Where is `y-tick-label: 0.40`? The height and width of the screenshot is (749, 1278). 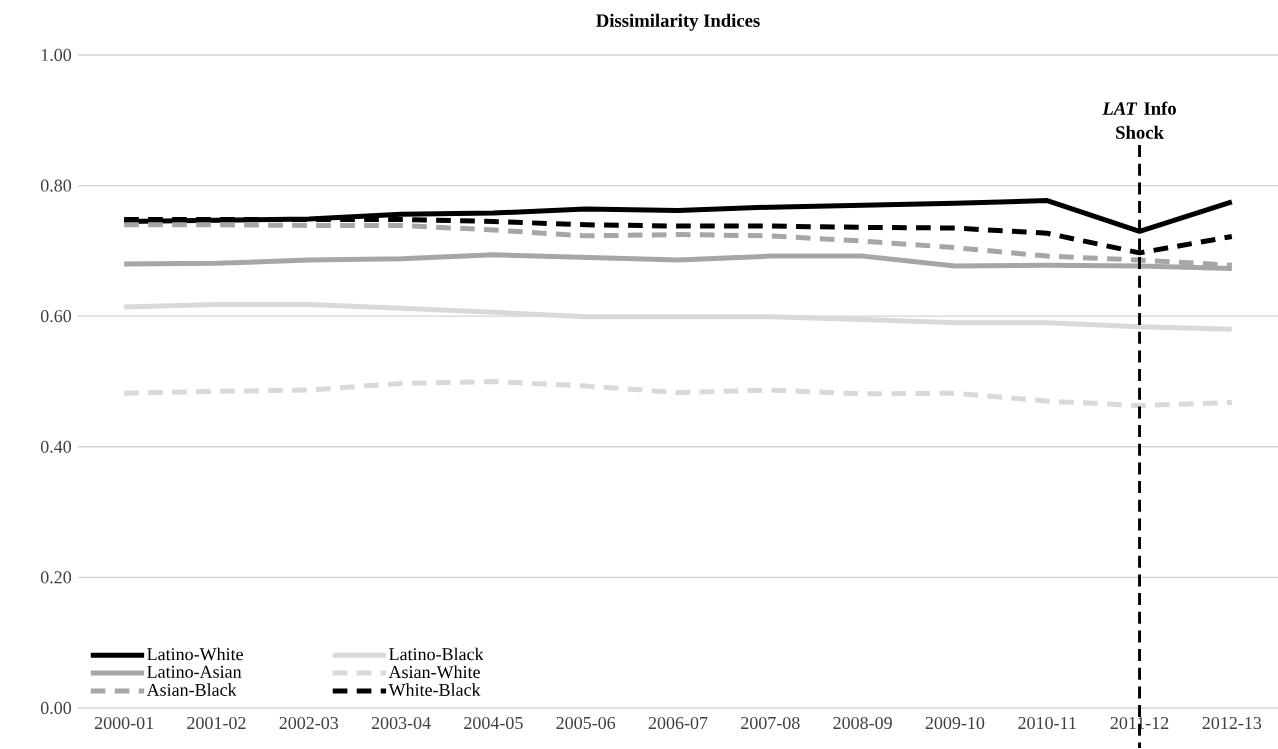 y-tick-label: 0.40 is located at coordinates (56, 446).